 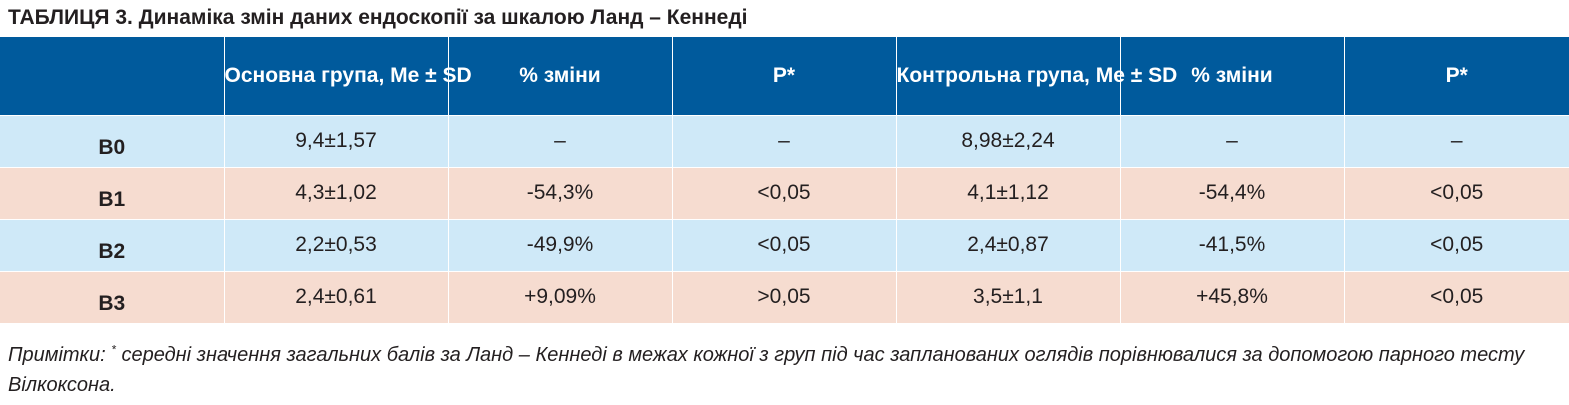 What do you see at coordinates (560, 297) in the screenshot?
I see `cell-main-change: +9,09%` at bounding box center [560, 297].